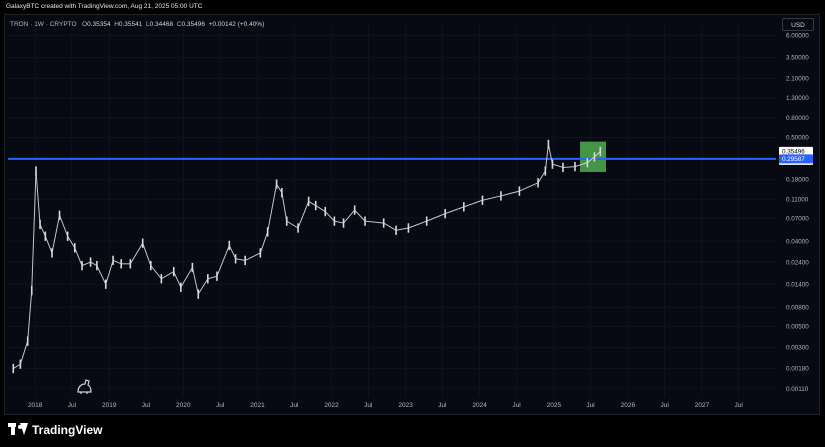  I want to click on price-tag-label: 0.35496, so click(793, 151).